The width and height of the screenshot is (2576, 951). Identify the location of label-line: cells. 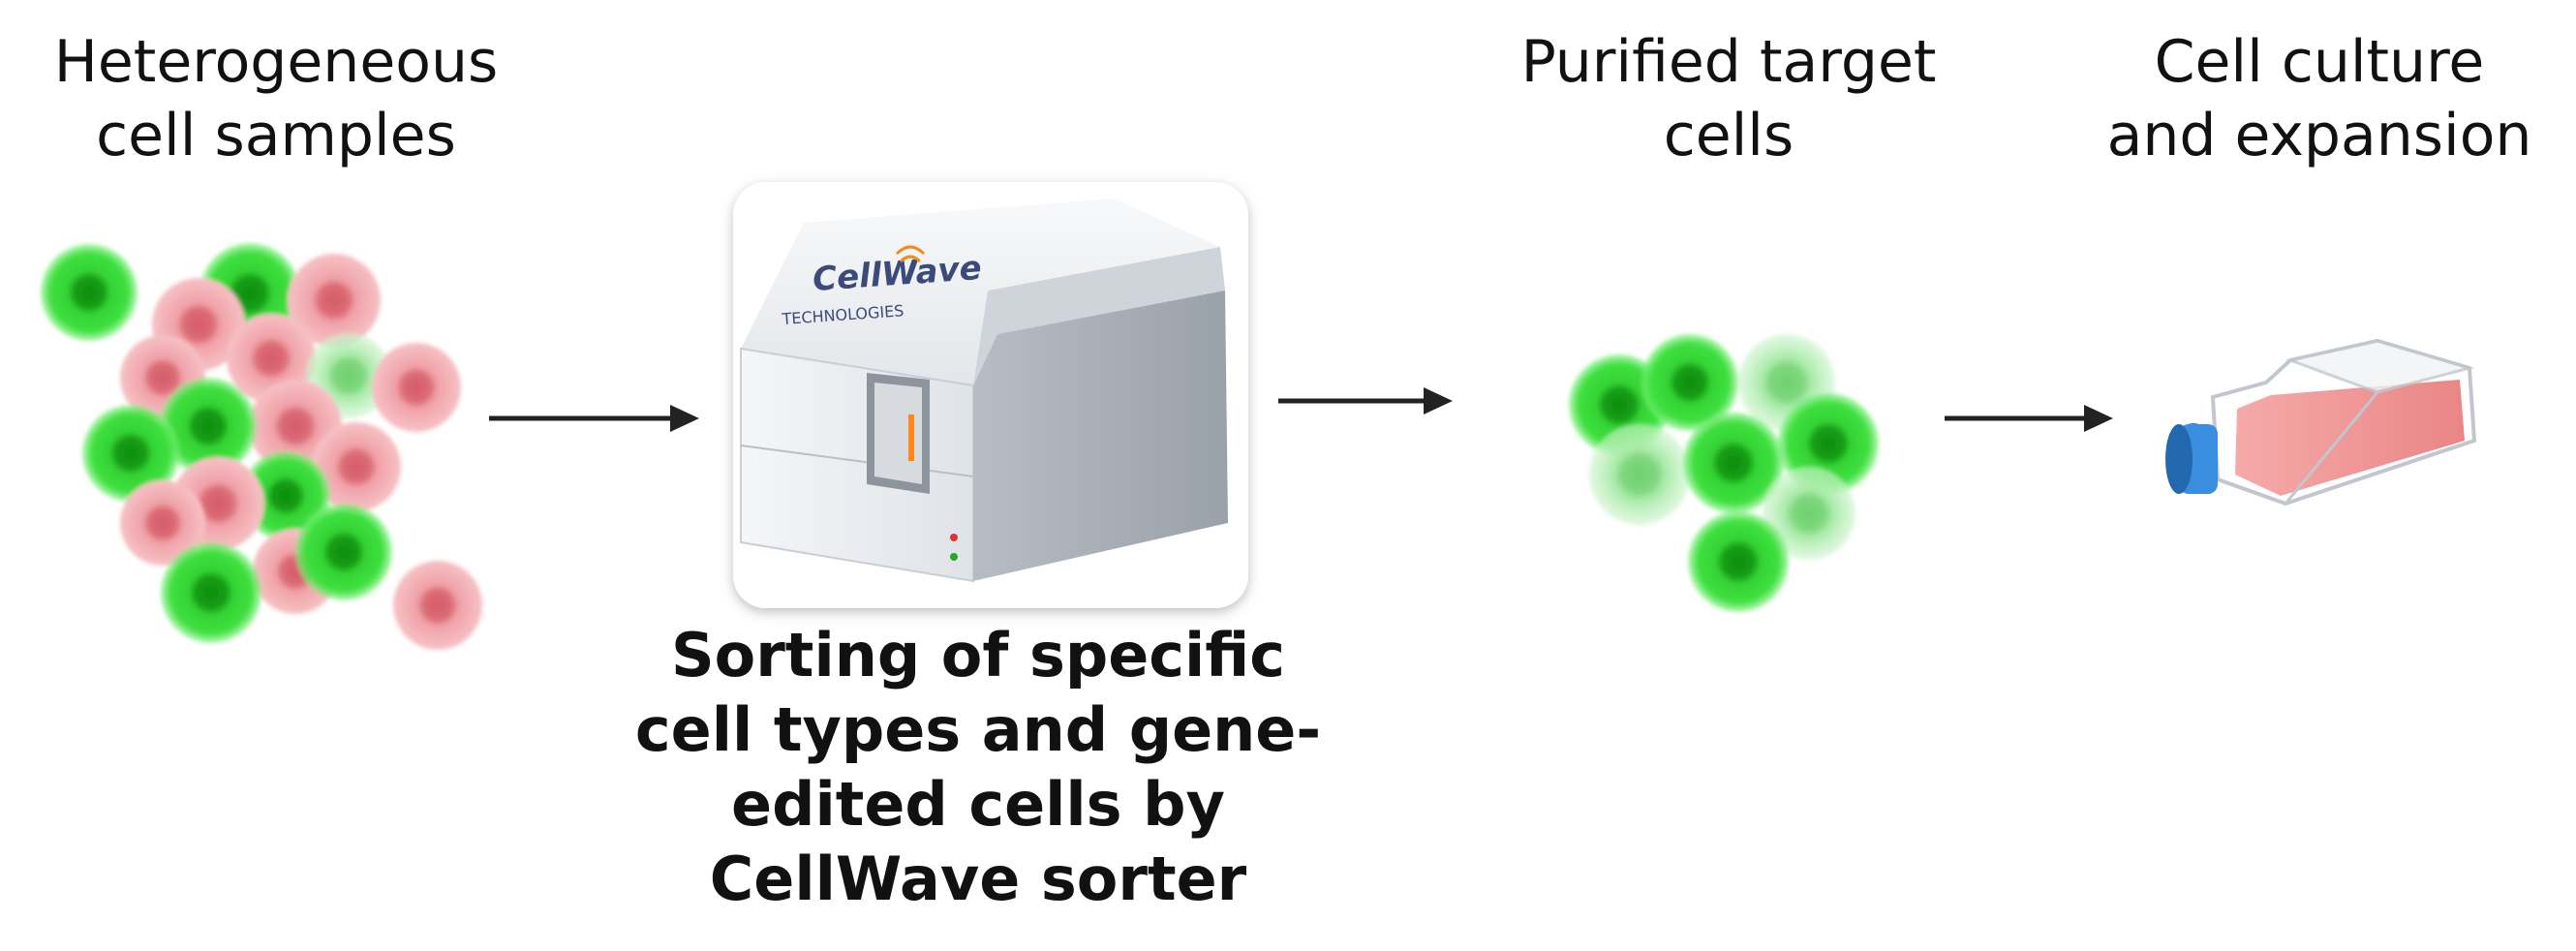
(1728, 135).